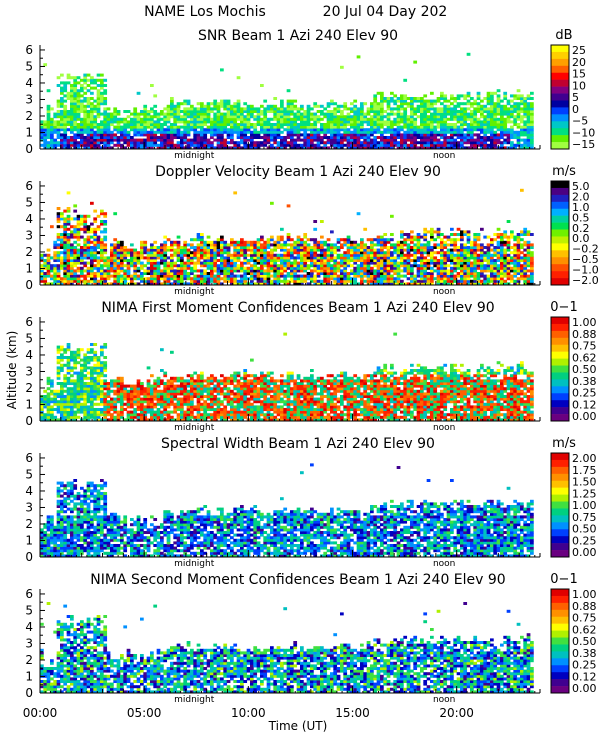  I want to click on y-tick-label: 3, so click(29, 99).